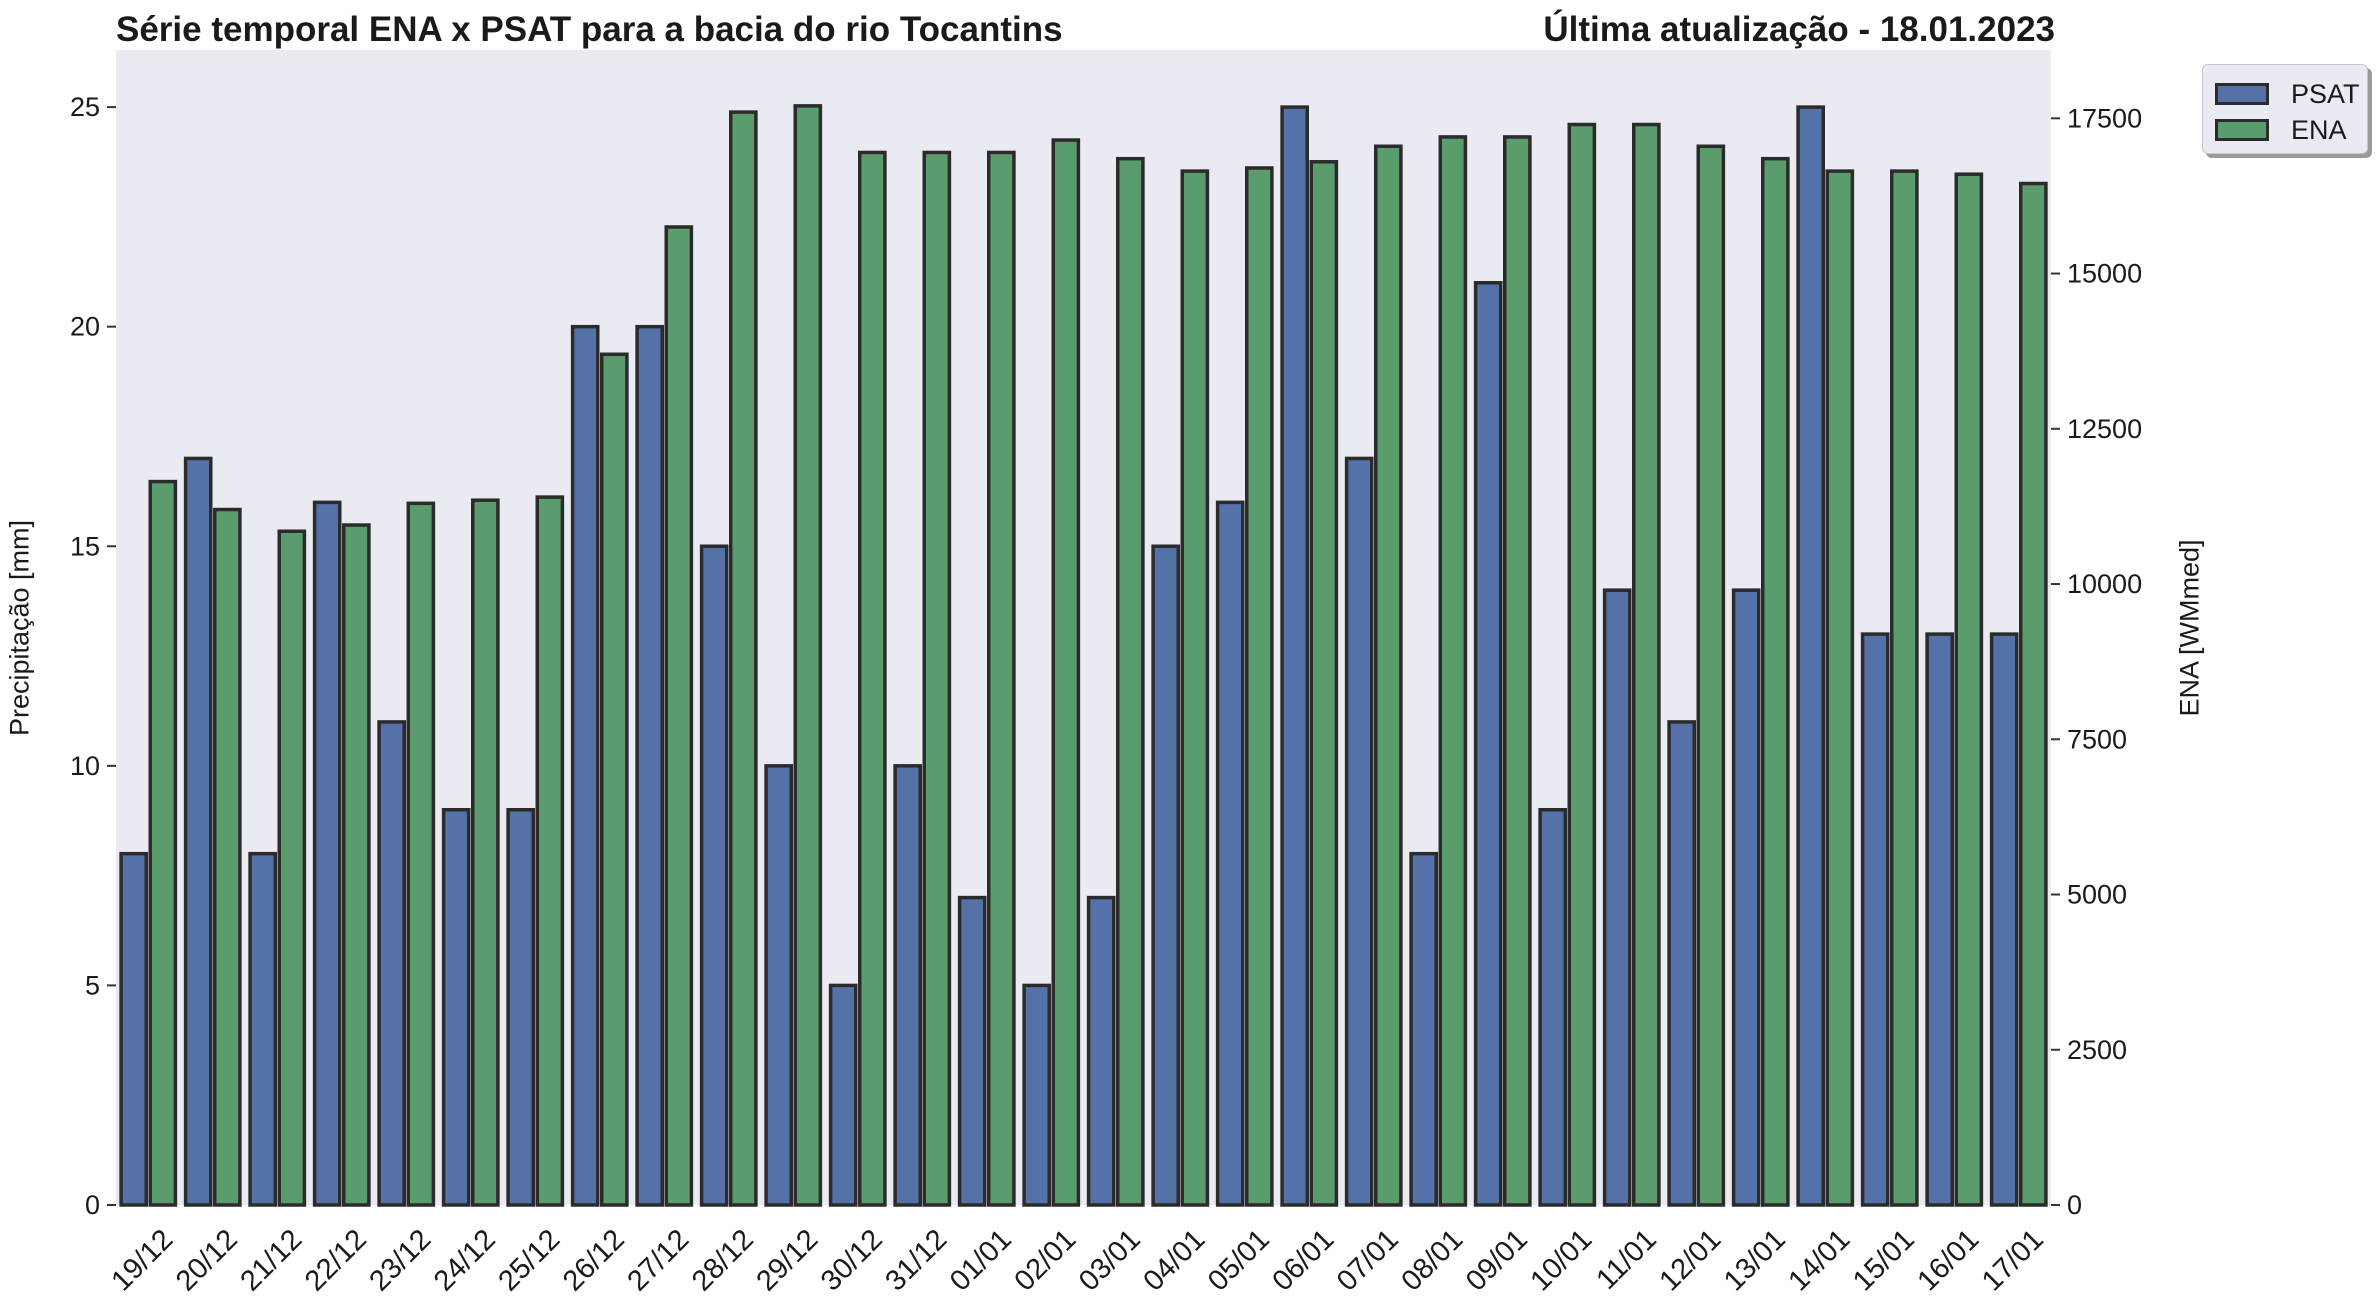 This screenshot has width=2378, height=1306. I want to click on legend-item-ena: ENA, so click(2281, 129).